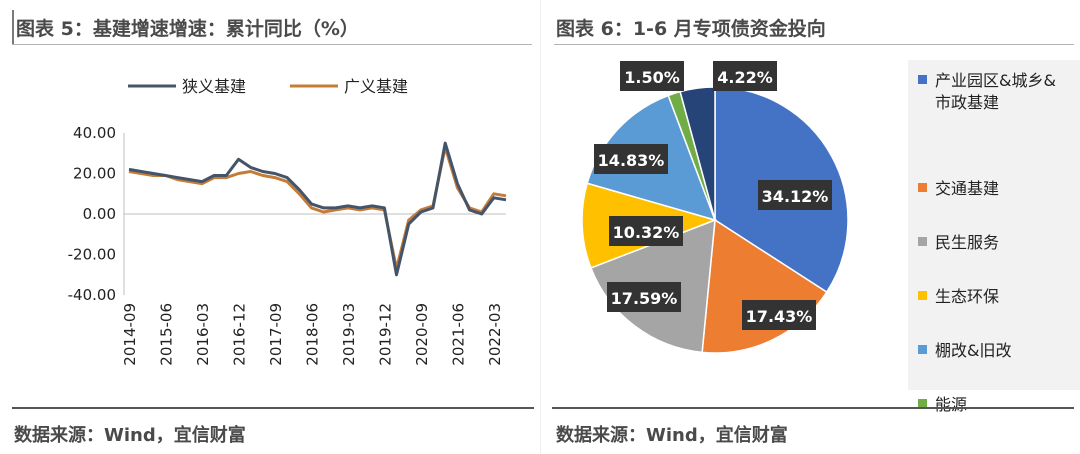 The image size is (1080, 454). I want to click on legend-label: 广义基建, so click(376, 86).